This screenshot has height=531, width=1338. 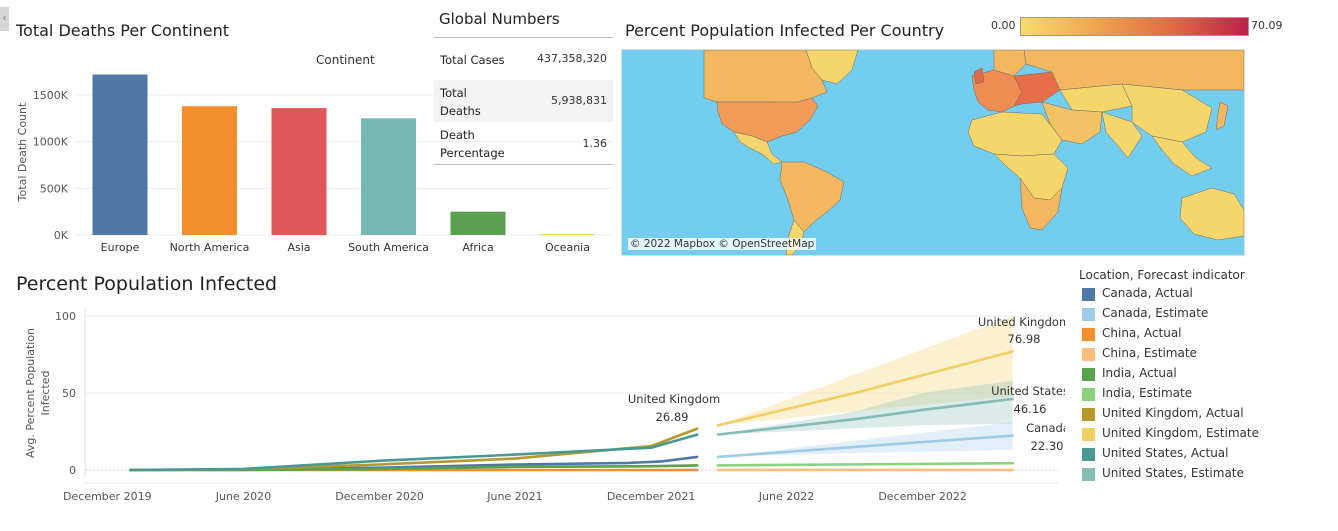 What do you see at coordinates (457, 135) in the screenshot?
I see `global-numbers-label: Death` at bounding box center [457, 135].